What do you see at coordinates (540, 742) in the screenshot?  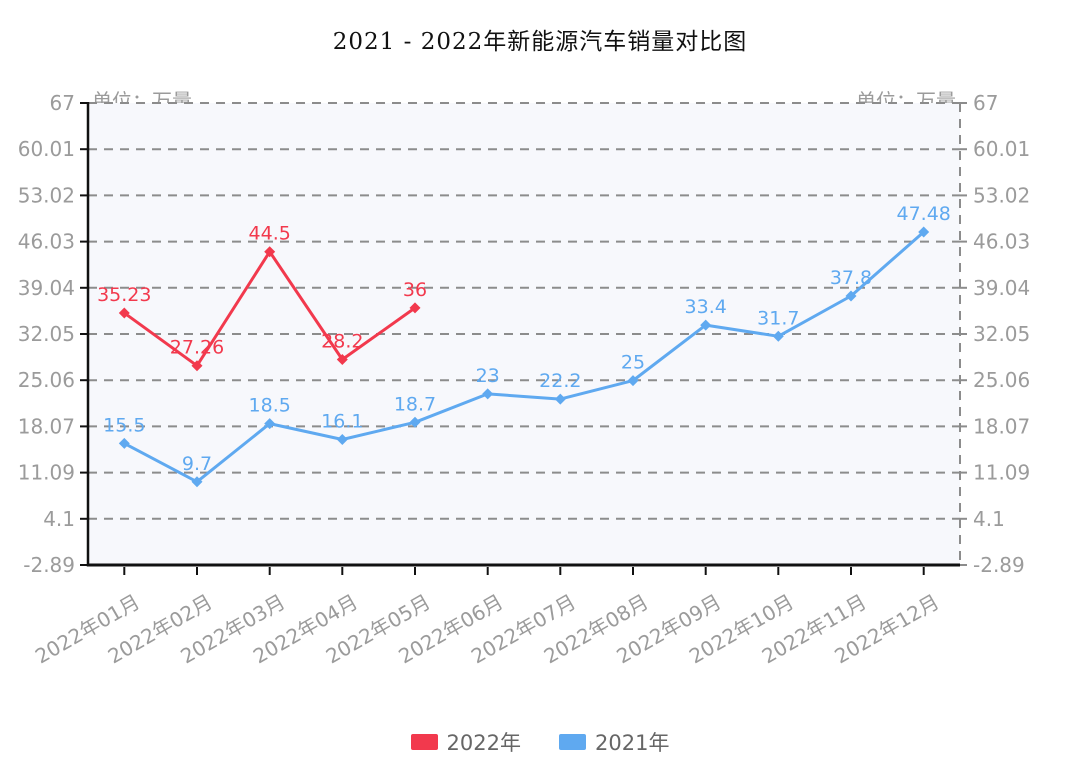 I see `legend: 2022年 2021年` at bounding box center [540, 742].